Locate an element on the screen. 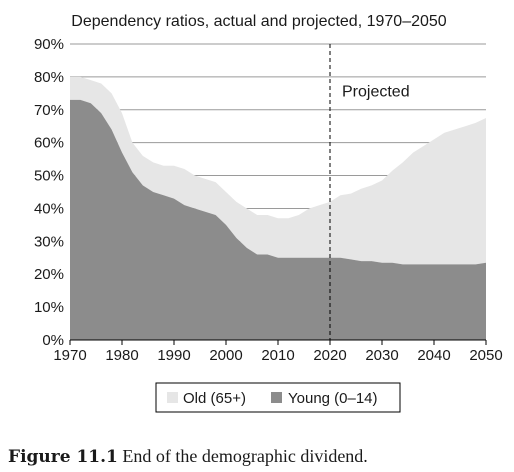  y-tick-label: 20% is located at coordinates (49, 274).